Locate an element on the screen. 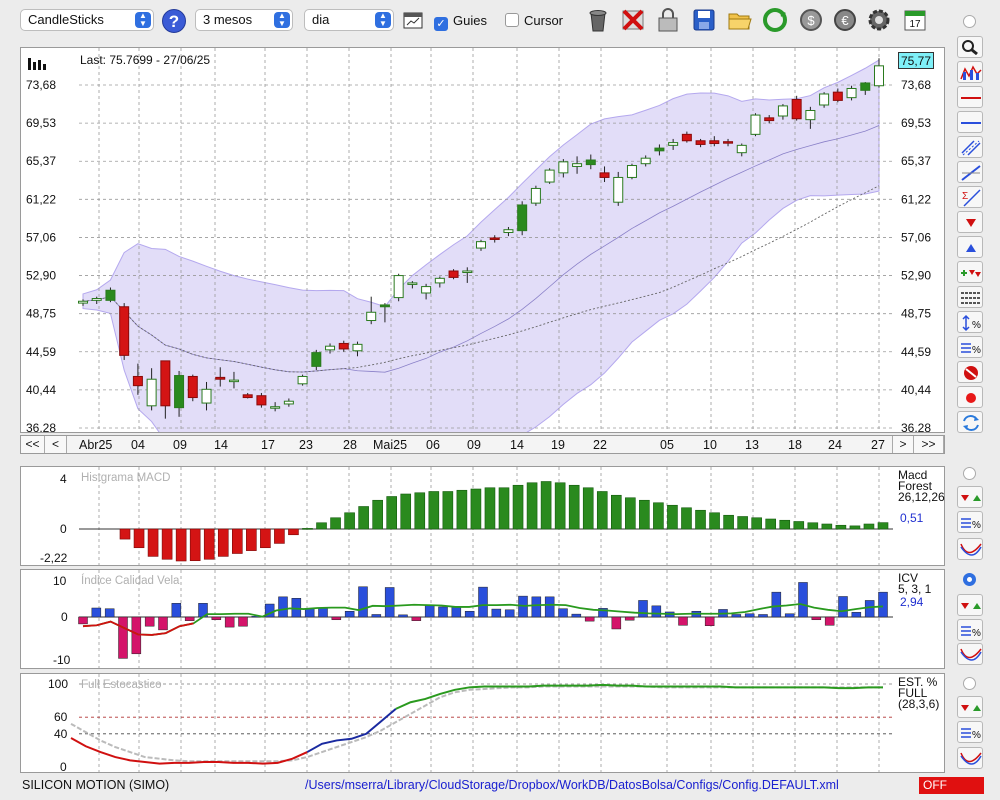  euro-icon: € is located at coordinates (845, 20).